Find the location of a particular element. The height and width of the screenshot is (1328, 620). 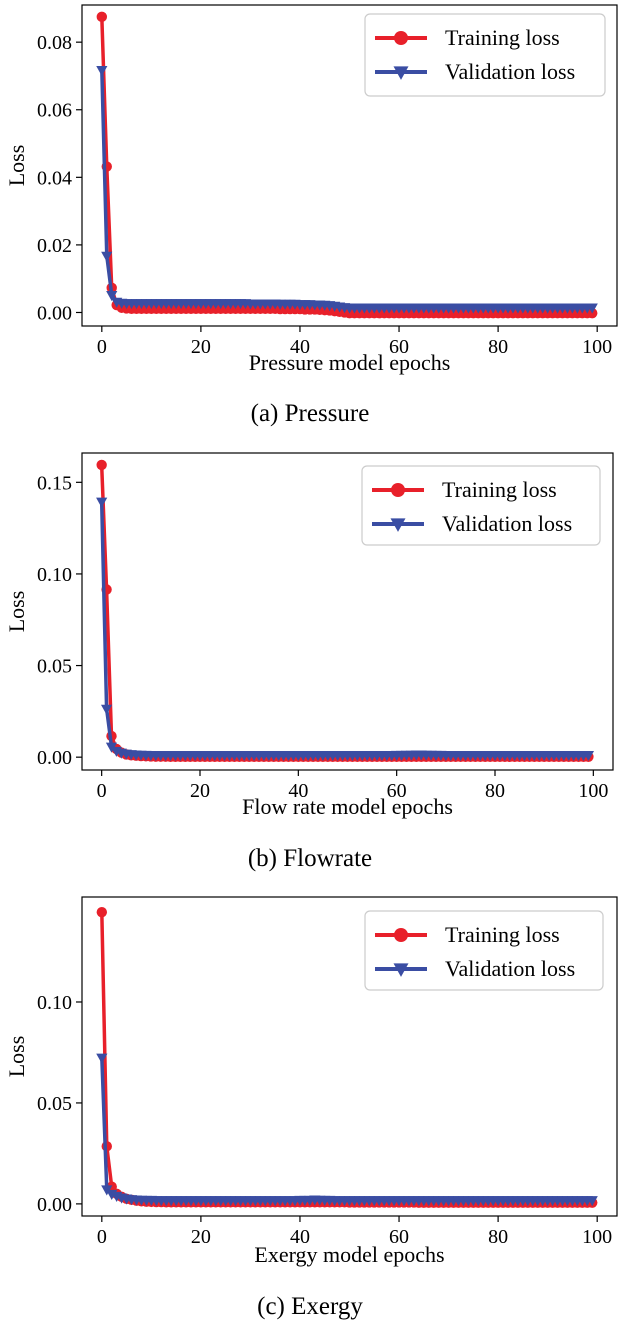

y-tick-label: 0.15 is located at coordinates (54, 483).